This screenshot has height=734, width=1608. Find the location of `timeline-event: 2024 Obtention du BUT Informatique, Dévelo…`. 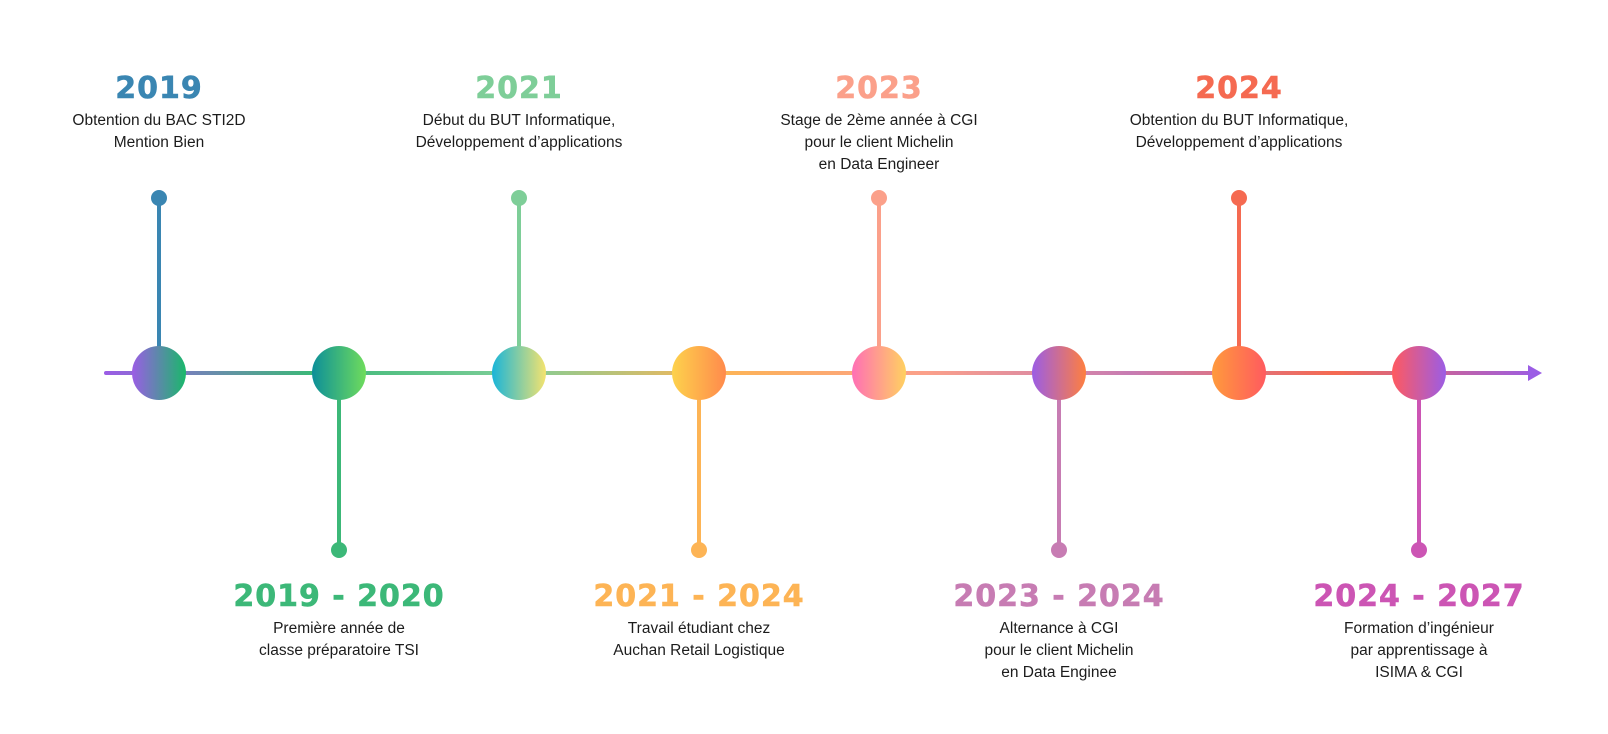

timeline-event: 2024 Obtention du BUT Informatique, Dévelo… is located at coordinates (1239, 112).